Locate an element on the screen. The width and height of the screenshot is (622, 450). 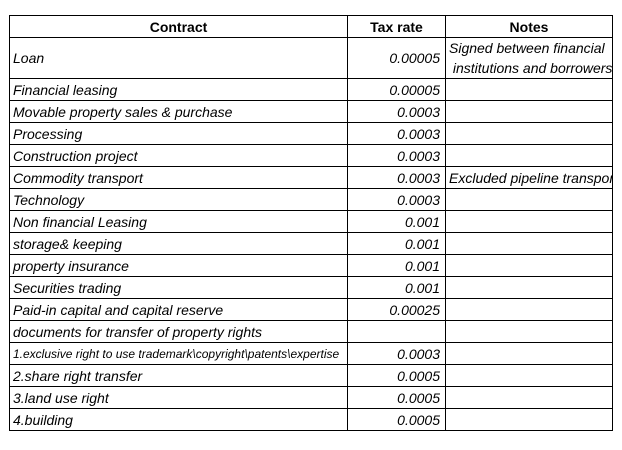
contract-cell: Construction project is located at coordinates (178, 155).